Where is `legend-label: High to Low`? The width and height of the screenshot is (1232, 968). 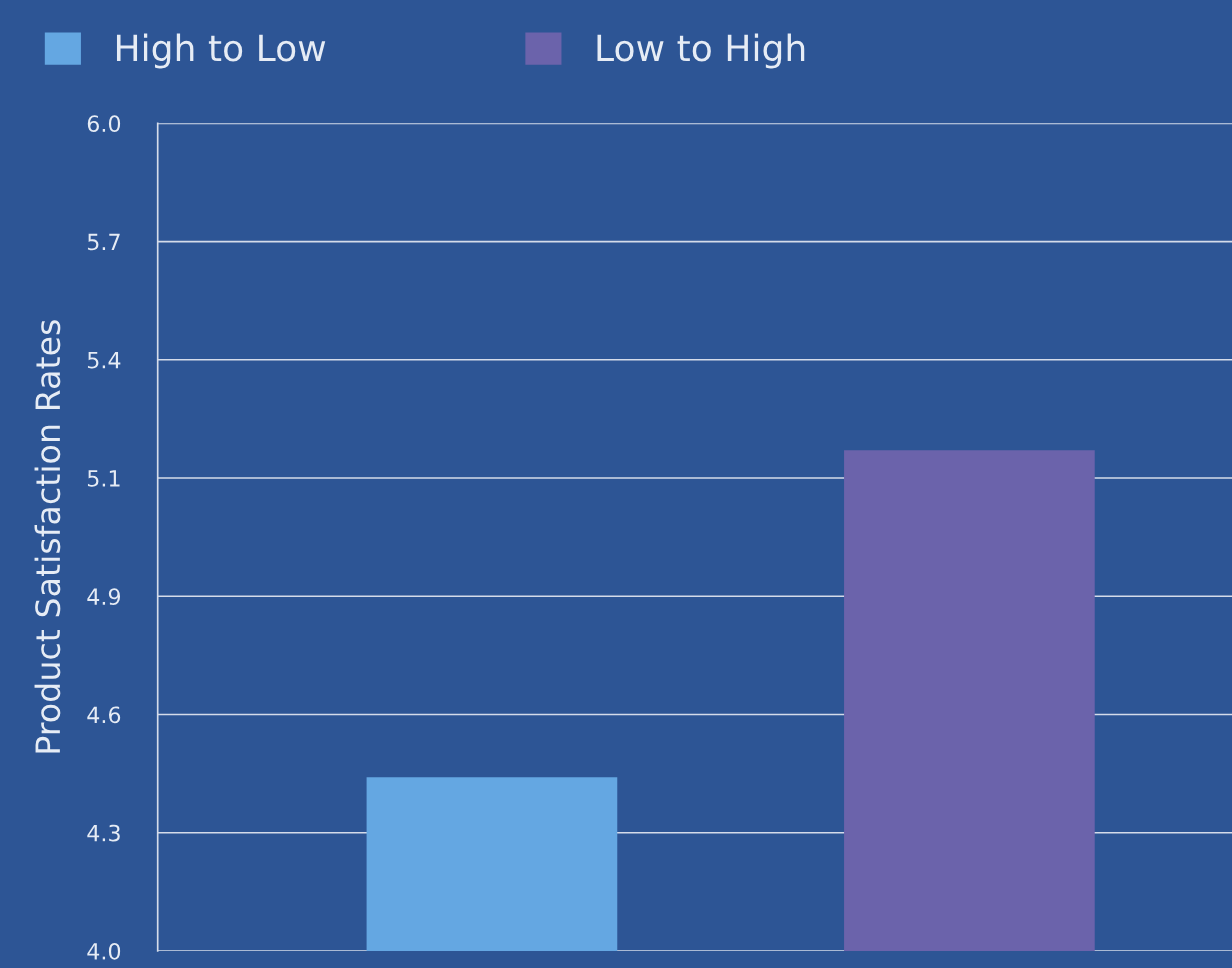
legend-label: High to Low is located at coordinates (221, 51).